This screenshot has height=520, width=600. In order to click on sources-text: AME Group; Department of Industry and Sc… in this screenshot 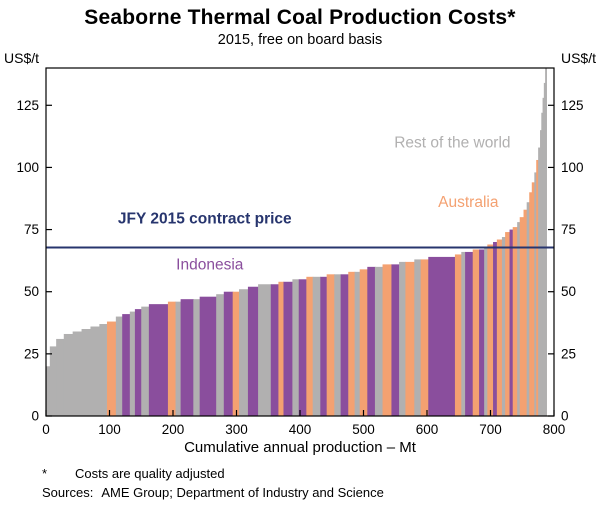, I will do `click(242, 492)`.